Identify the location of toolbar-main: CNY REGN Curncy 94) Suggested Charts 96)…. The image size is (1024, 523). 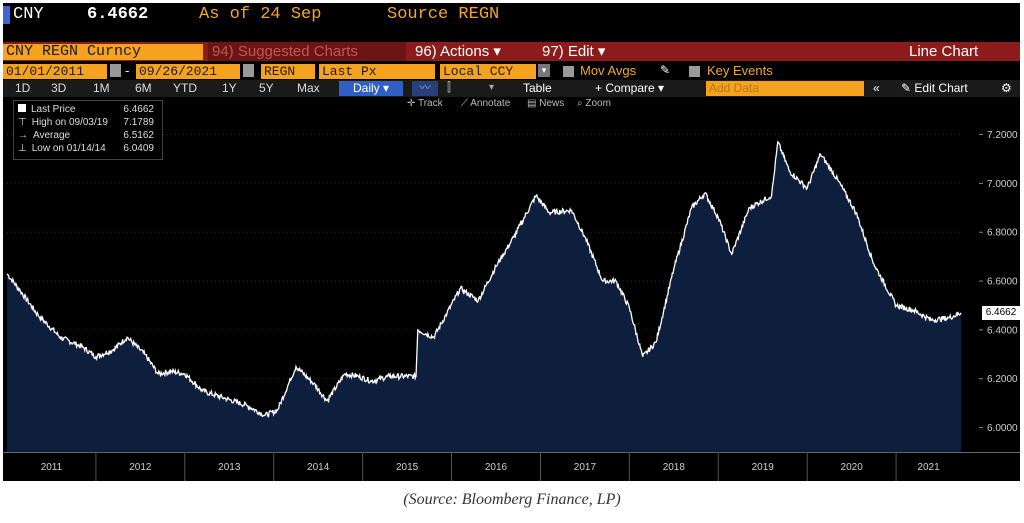
(511, 51).